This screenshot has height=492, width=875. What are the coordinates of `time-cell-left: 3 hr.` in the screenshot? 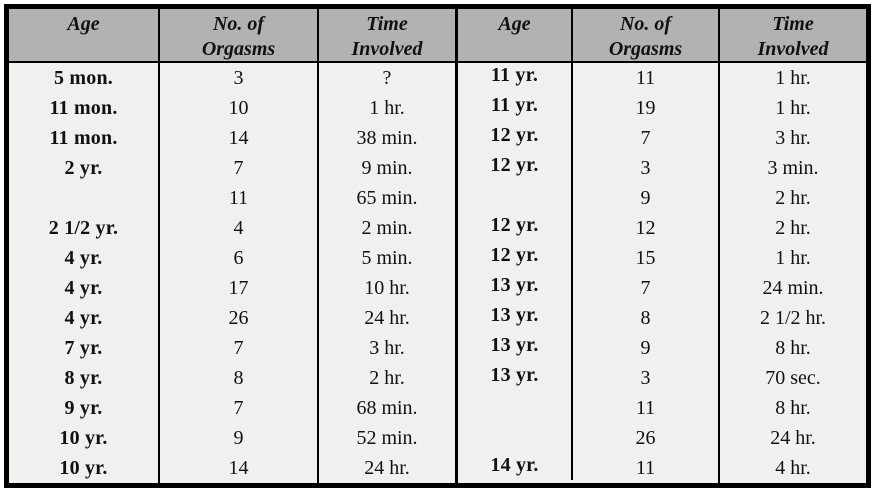 It's located at (388, 348).